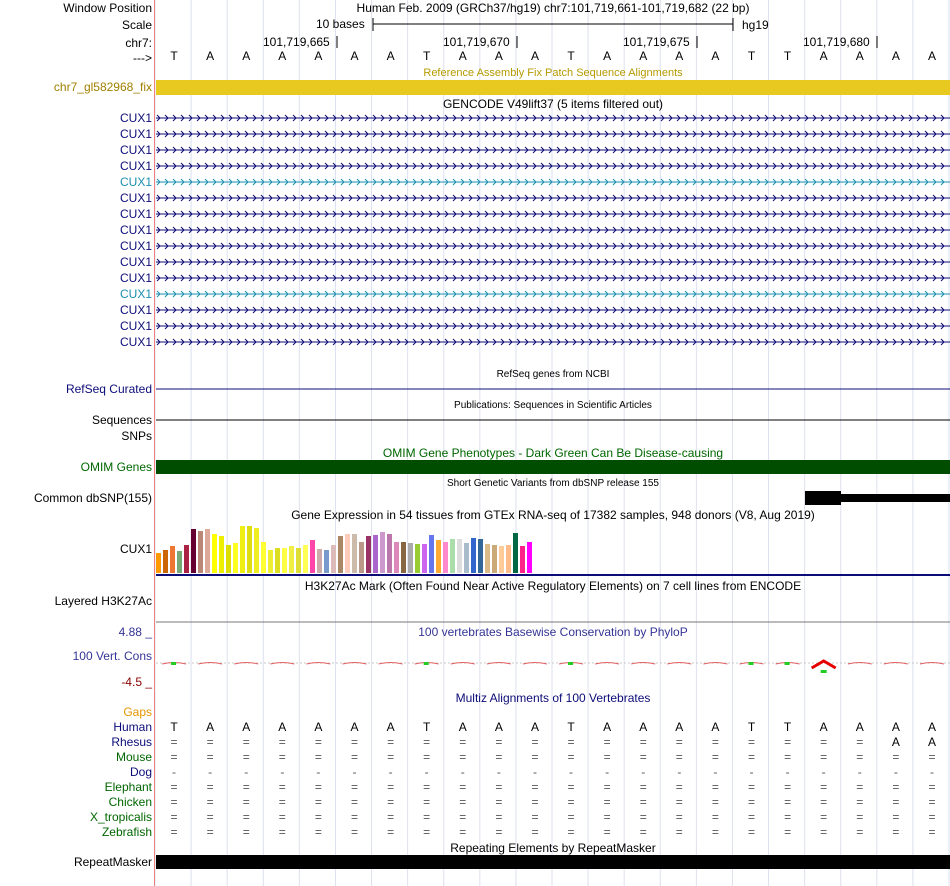  I want to click on multiz-gaps-label: Gaps, so click(137, 712).